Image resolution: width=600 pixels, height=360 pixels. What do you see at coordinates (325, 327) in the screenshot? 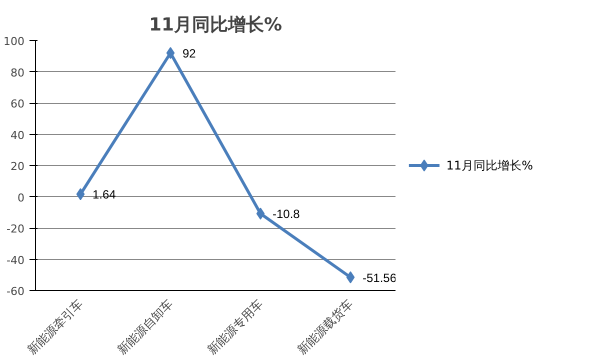
I see `x-tick-label: 新能源载货车` at bounding box center [325, 327].